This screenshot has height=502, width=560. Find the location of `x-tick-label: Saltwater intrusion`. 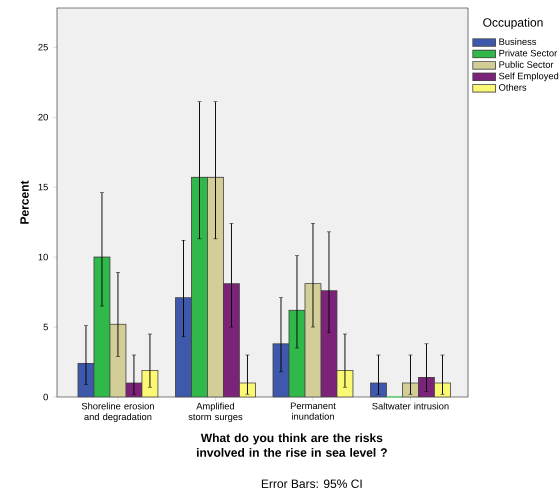

x-tick-label: Saltwater intrusion is located at coordinates (410, 406).